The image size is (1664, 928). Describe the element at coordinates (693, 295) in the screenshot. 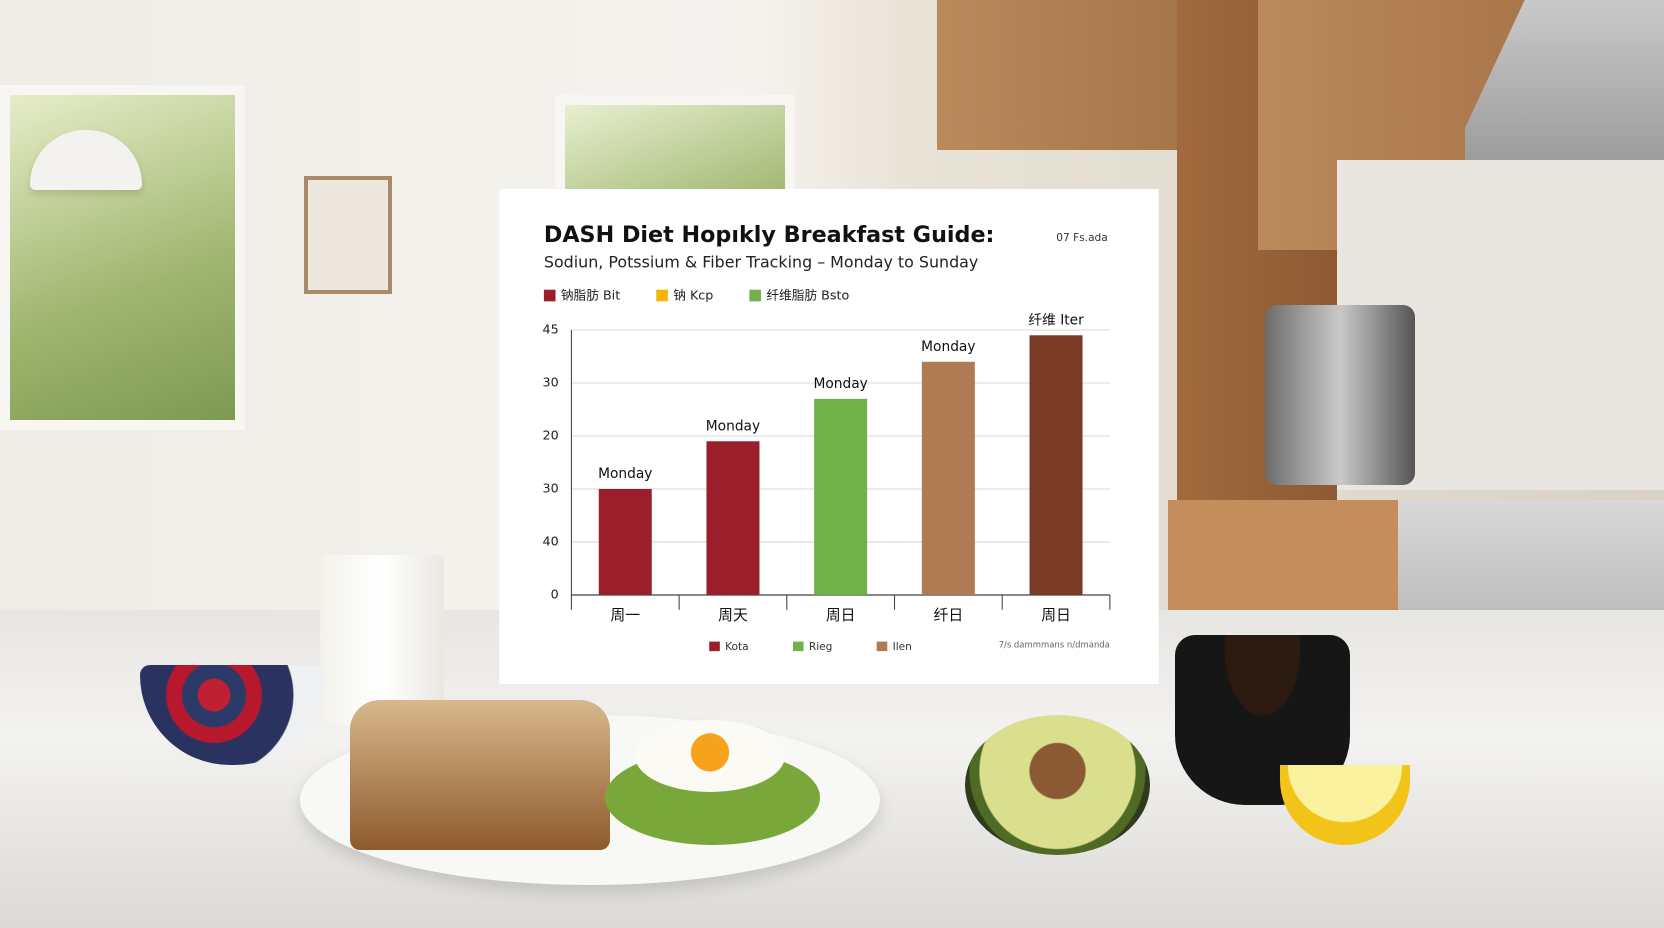

I see `legend-label: 钠 Kcp` at that location.